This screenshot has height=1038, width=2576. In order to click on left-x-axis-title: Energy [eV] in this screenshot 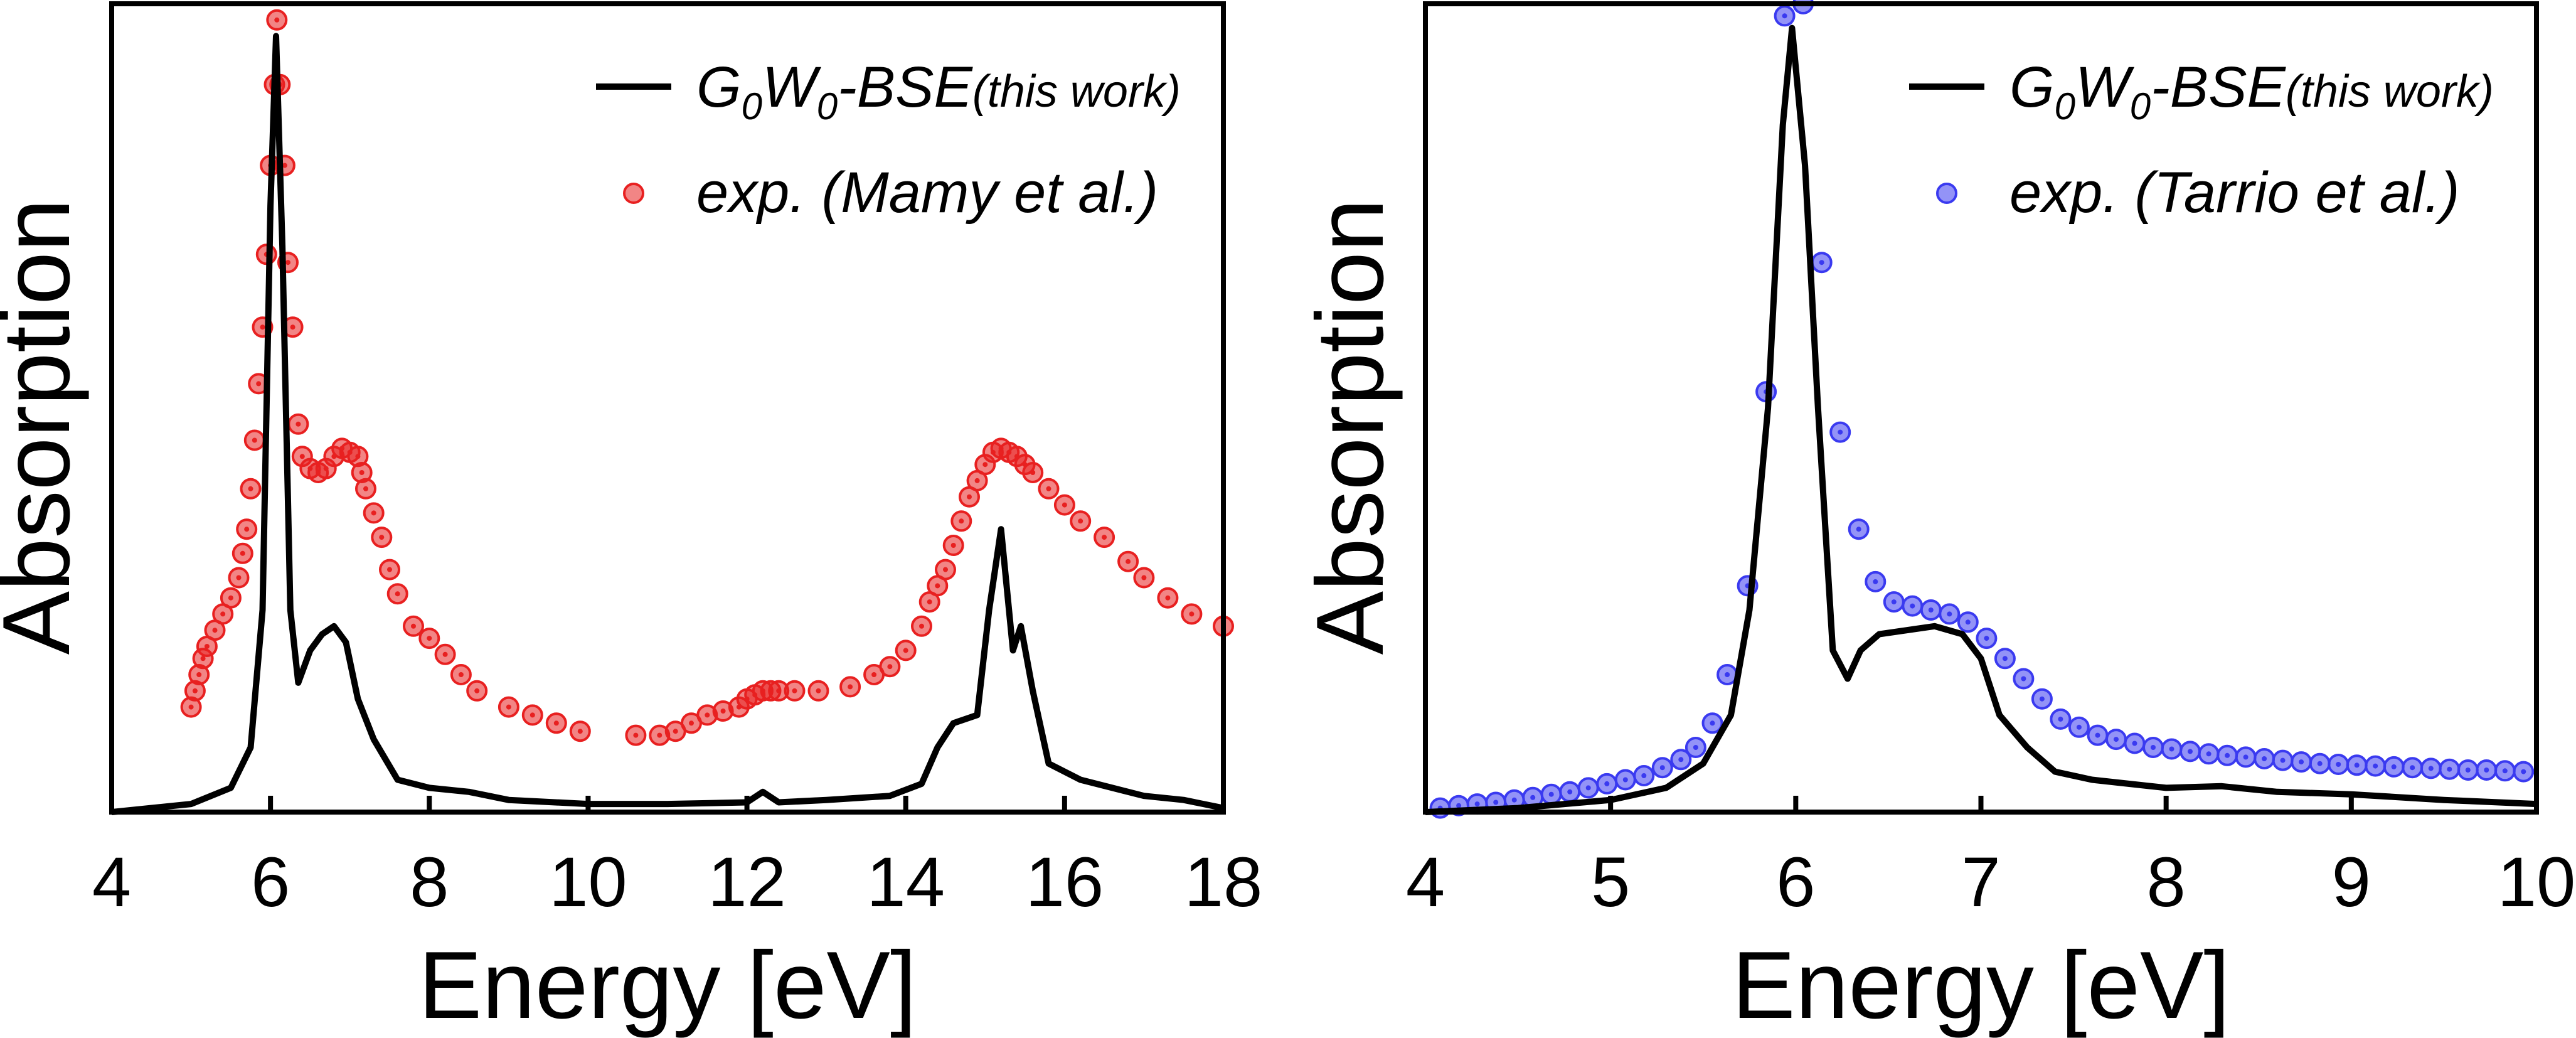, I will do `click(667, 985)`.